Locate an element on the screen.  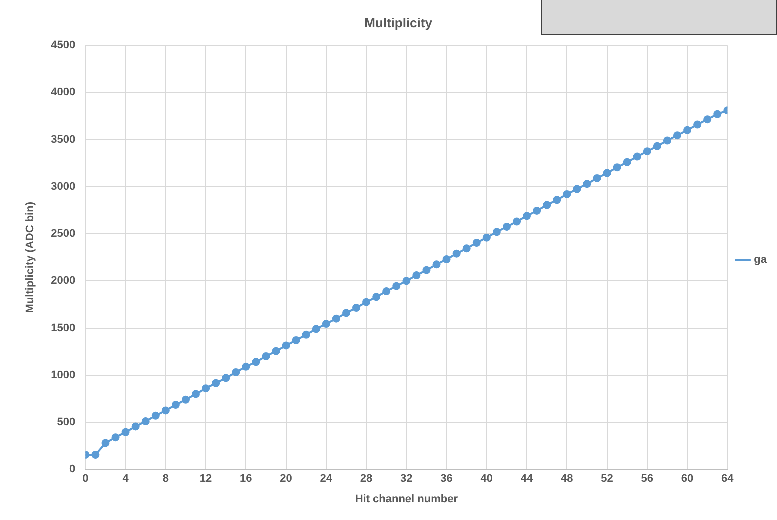
y-tick-label: 0 is located at coordinates (73, 470).